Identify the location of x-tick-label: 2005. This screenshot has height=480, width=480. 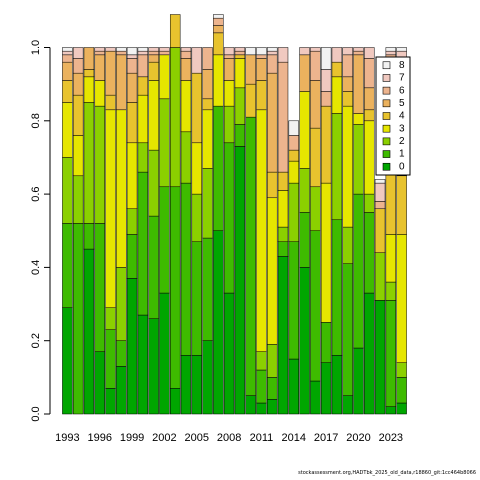
(197, 438).